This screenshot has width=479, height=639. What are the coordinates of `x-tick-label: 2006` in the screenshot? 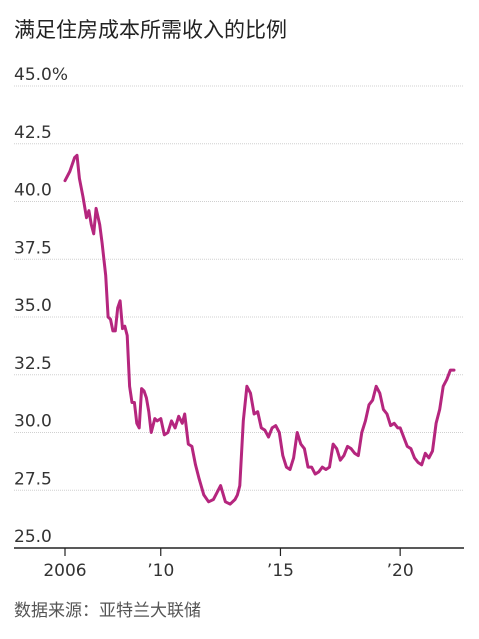 It's located at (64, 571).